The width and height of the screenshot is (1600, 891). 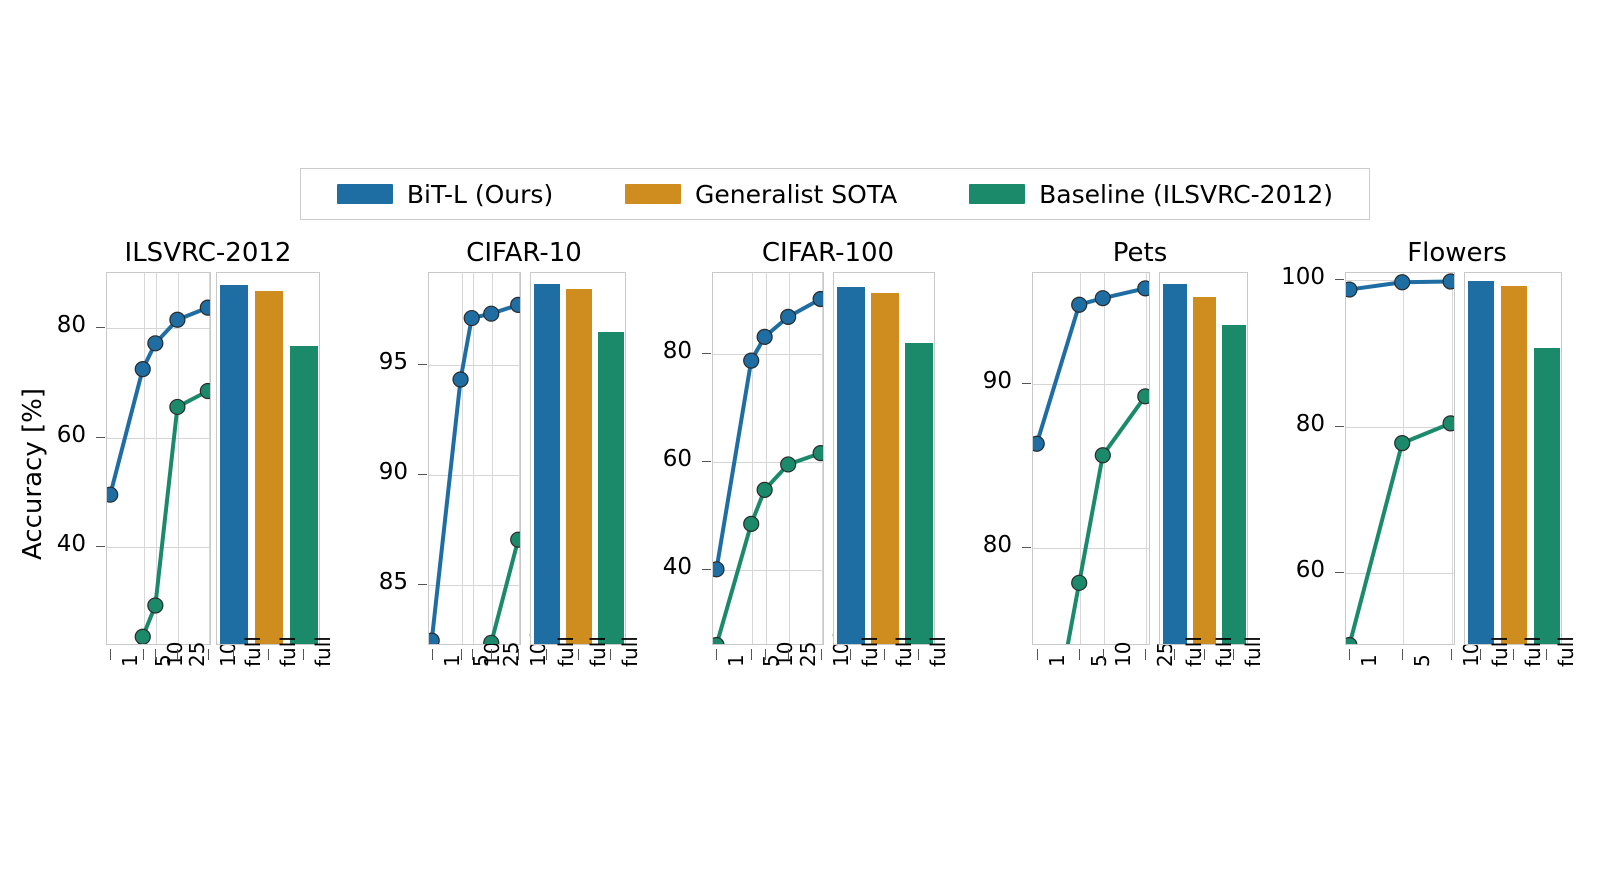 I want to click on panel-title-0: ILSVRC-2012, so click(x=208, y=253).